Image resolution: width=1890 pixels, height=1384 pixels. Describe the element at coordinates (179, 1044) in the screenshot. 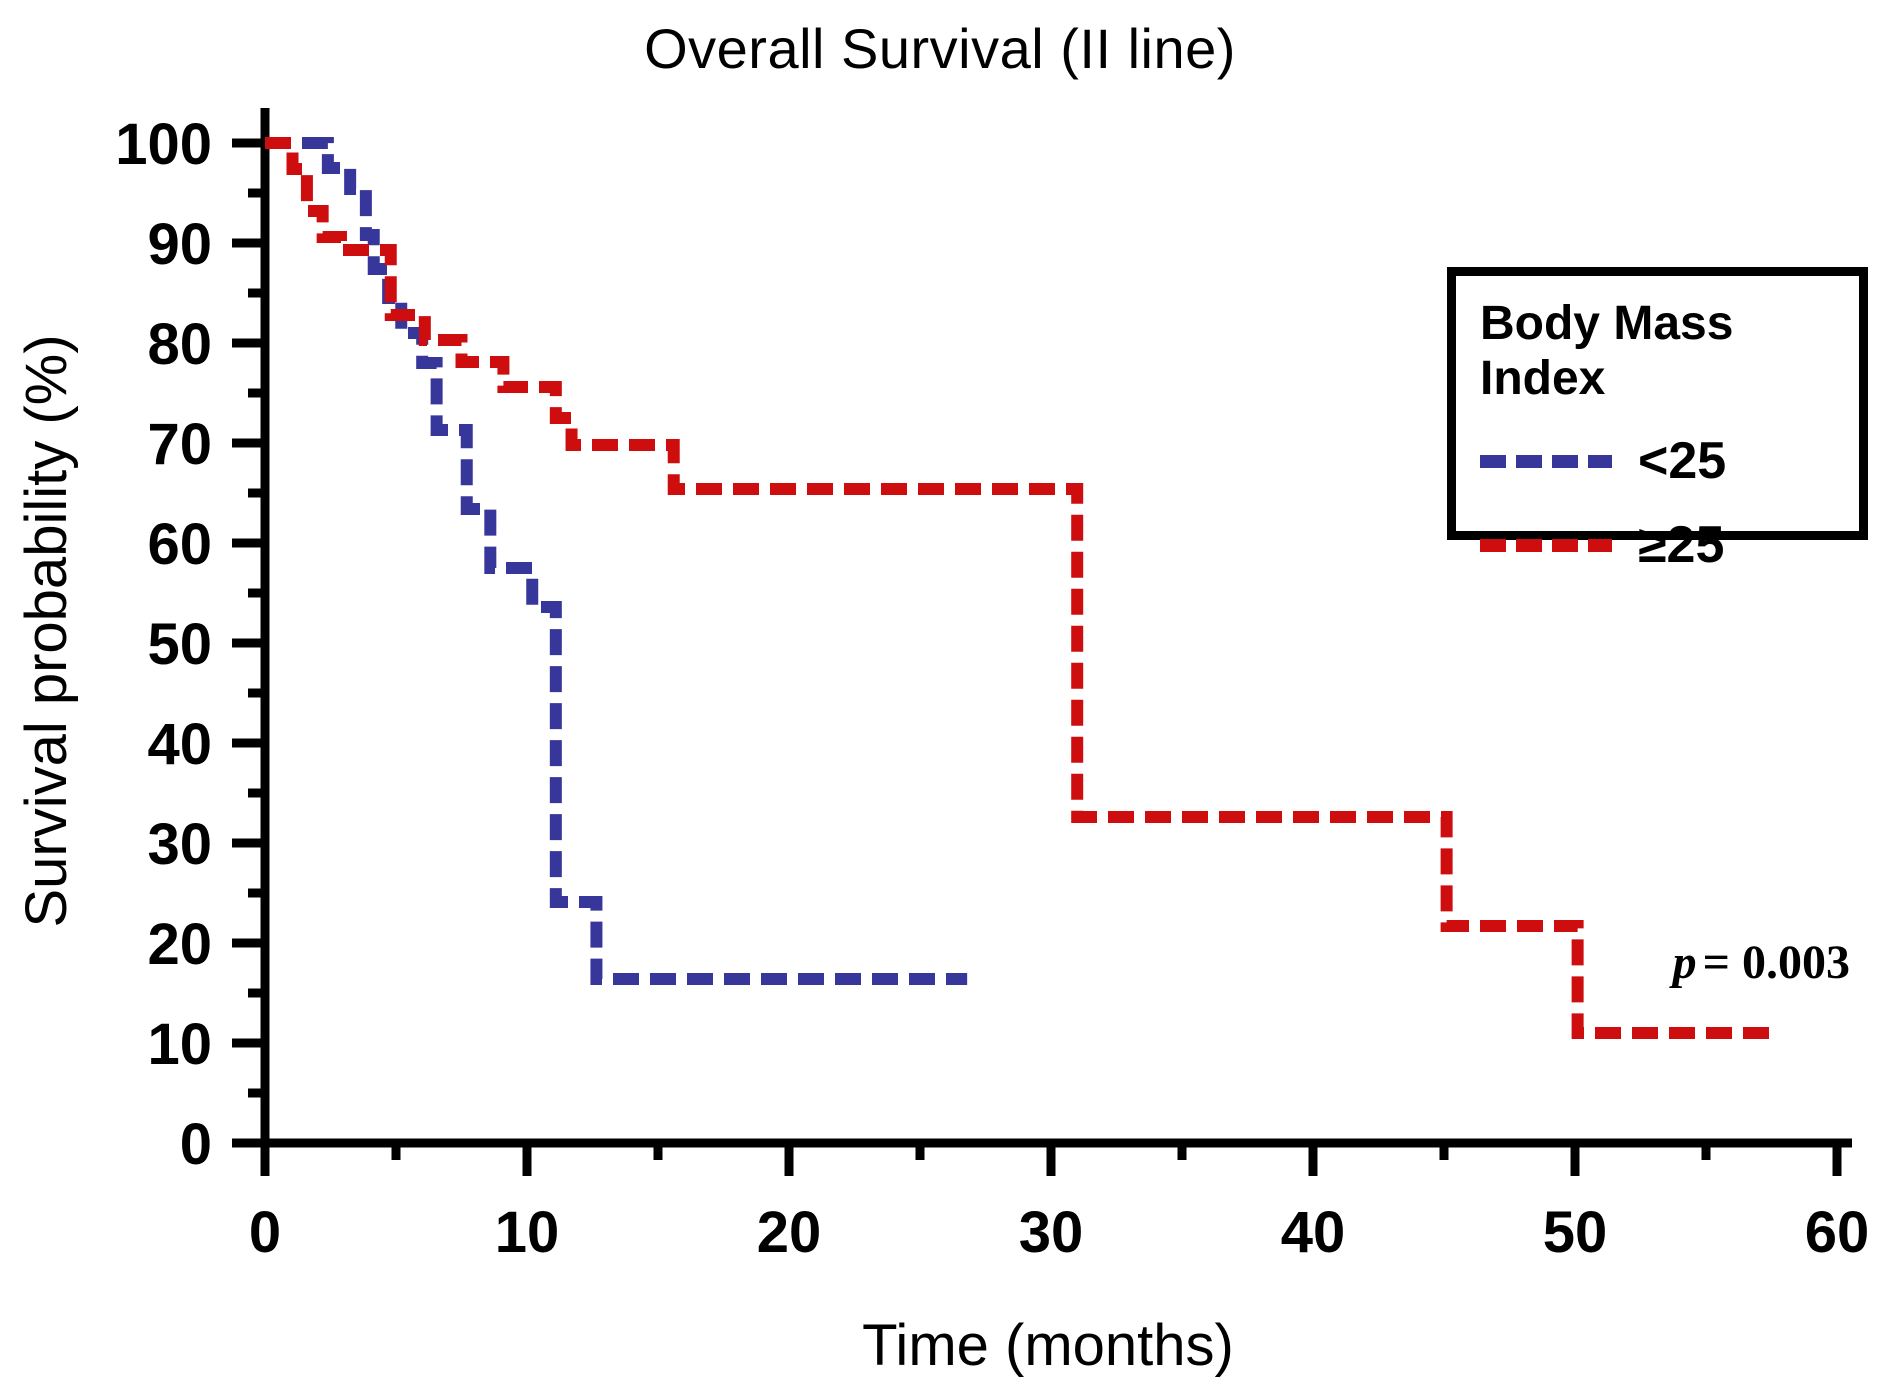

I see `y-tick-label: 10` at that location.